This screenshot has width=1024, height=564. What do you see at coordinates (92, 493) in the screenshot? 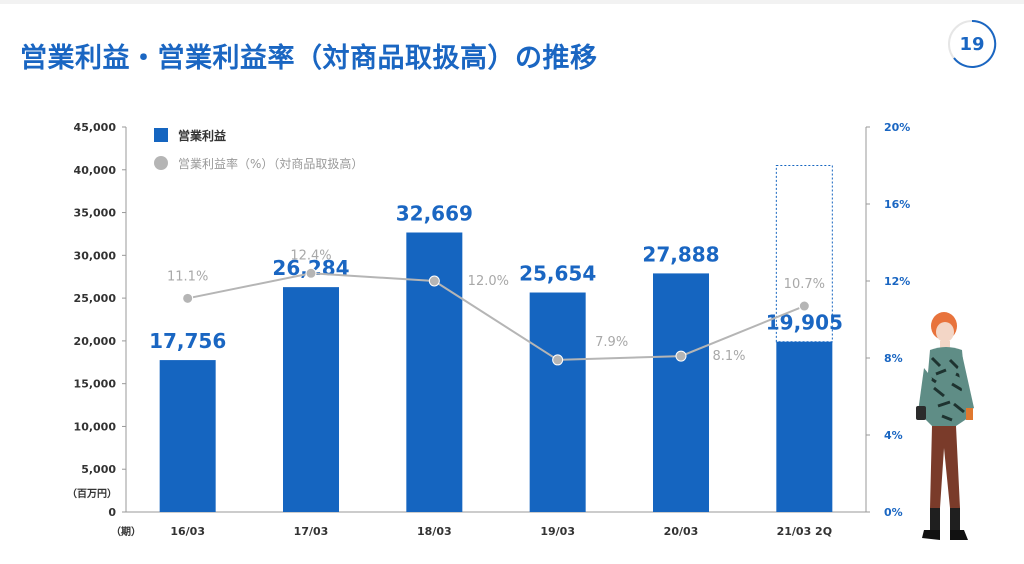
I see `left-axis-unit: （百万円）` at bounding box center [92, 493].